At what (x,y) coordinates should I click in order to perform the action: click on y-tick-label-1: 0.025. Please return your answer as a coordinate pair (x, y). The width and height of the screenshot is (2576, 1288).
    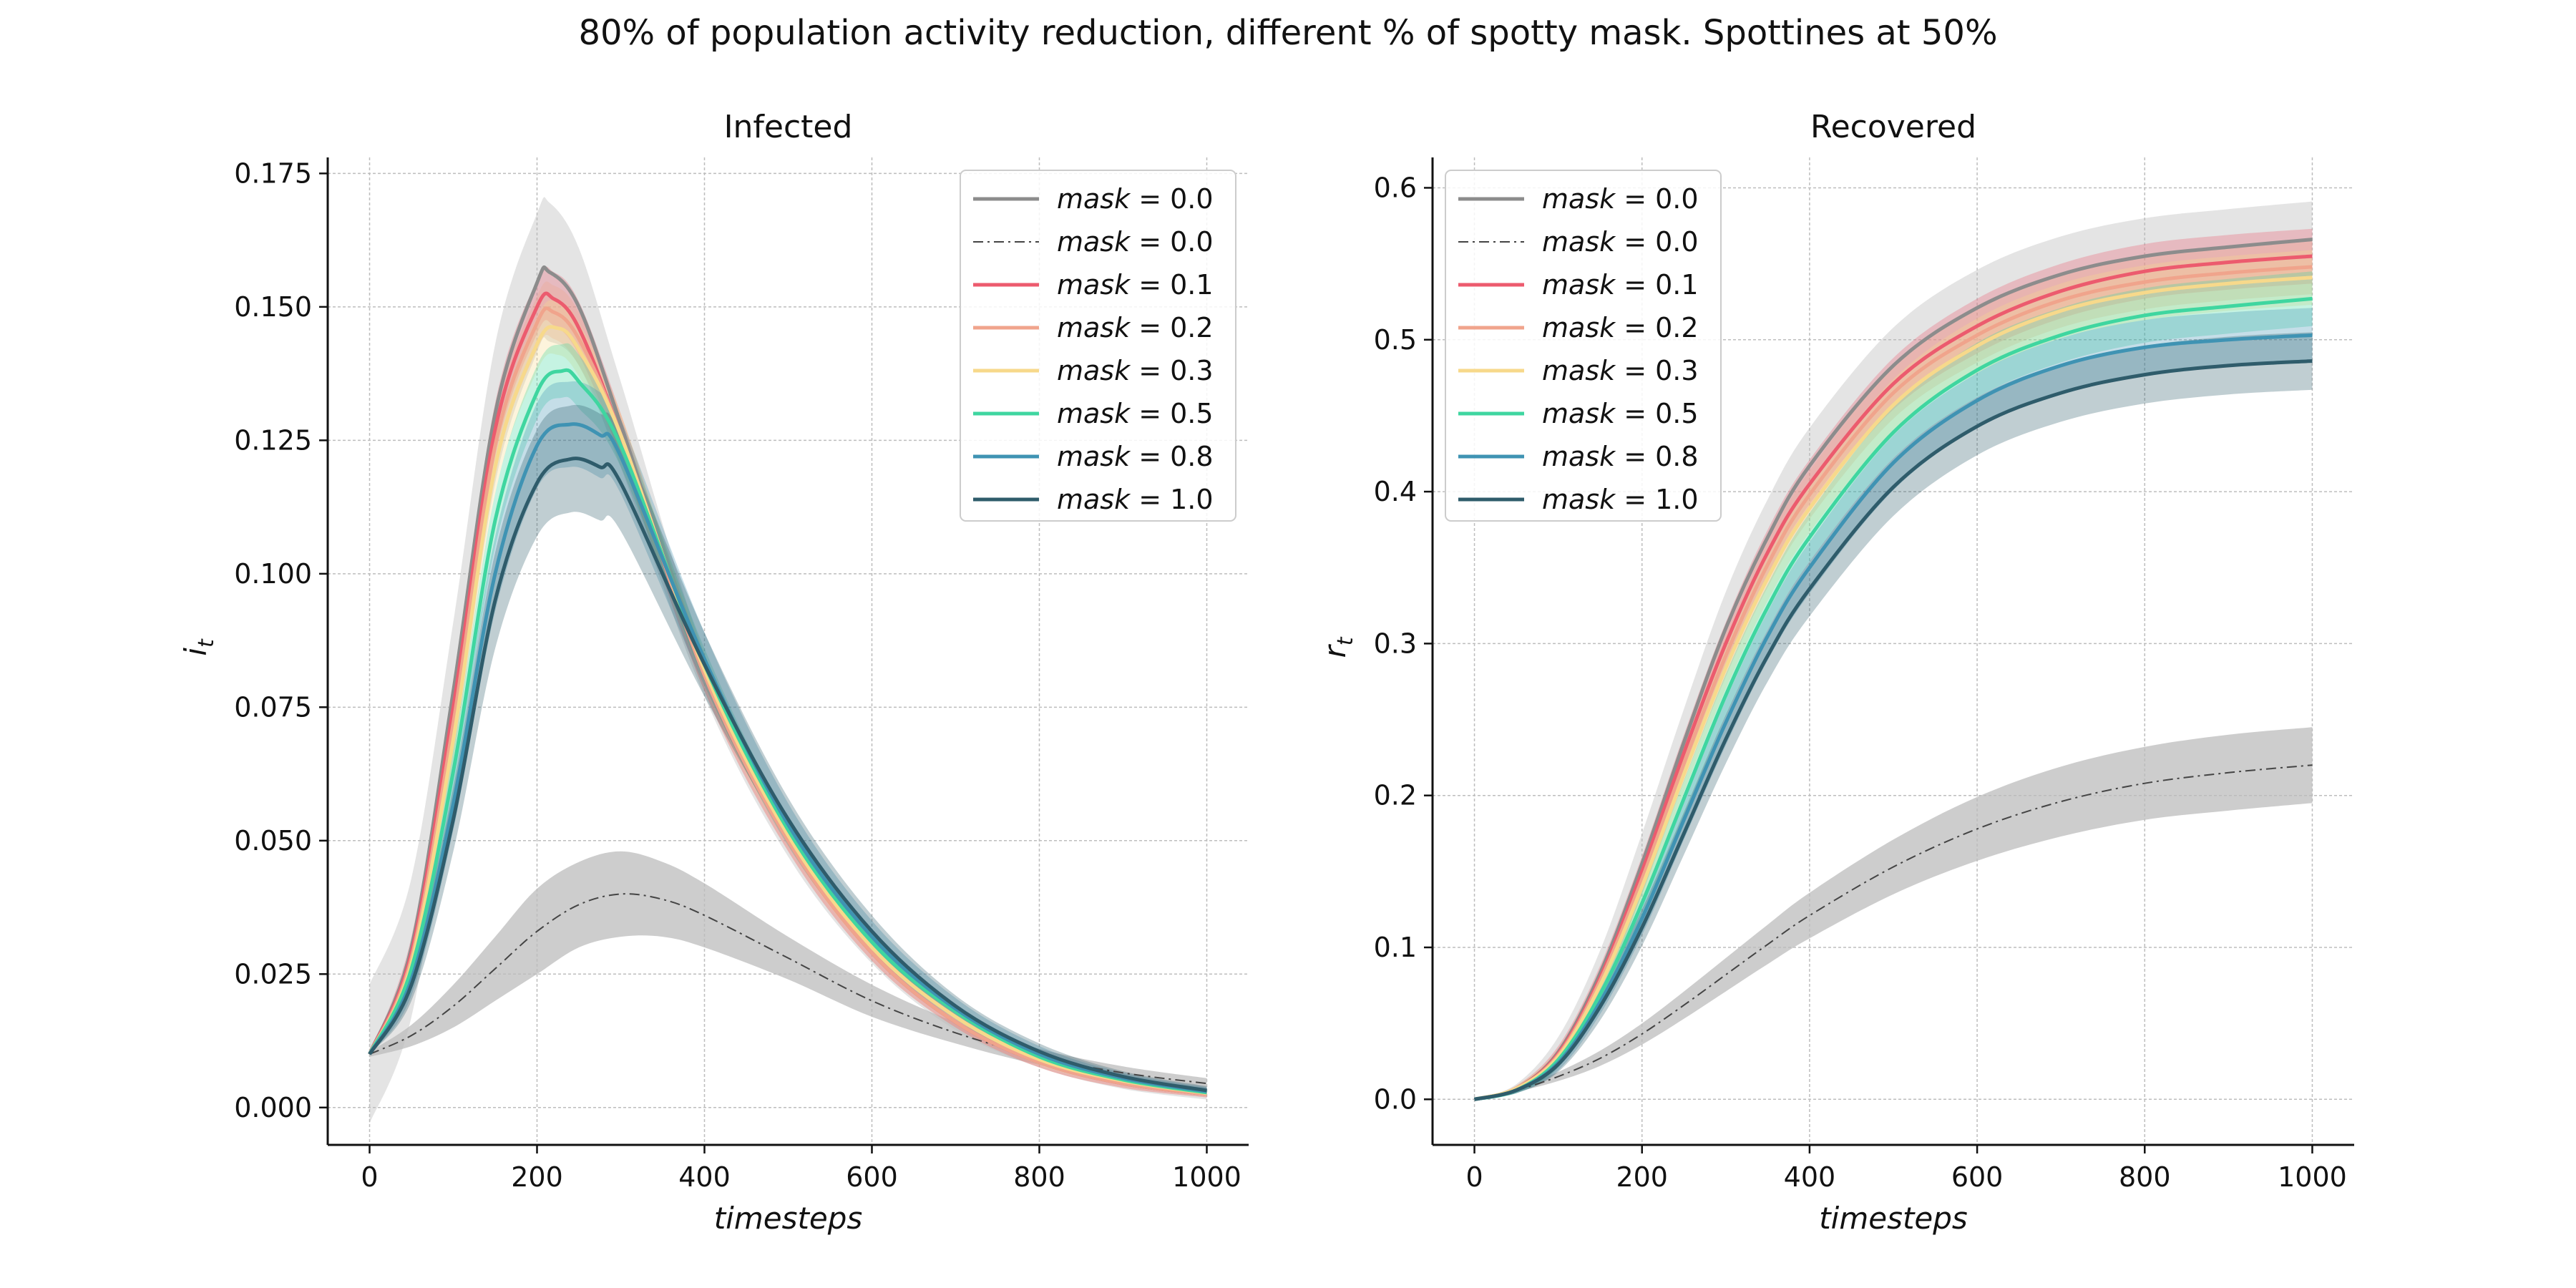
    Looking at the image, I should click on (273, 974).